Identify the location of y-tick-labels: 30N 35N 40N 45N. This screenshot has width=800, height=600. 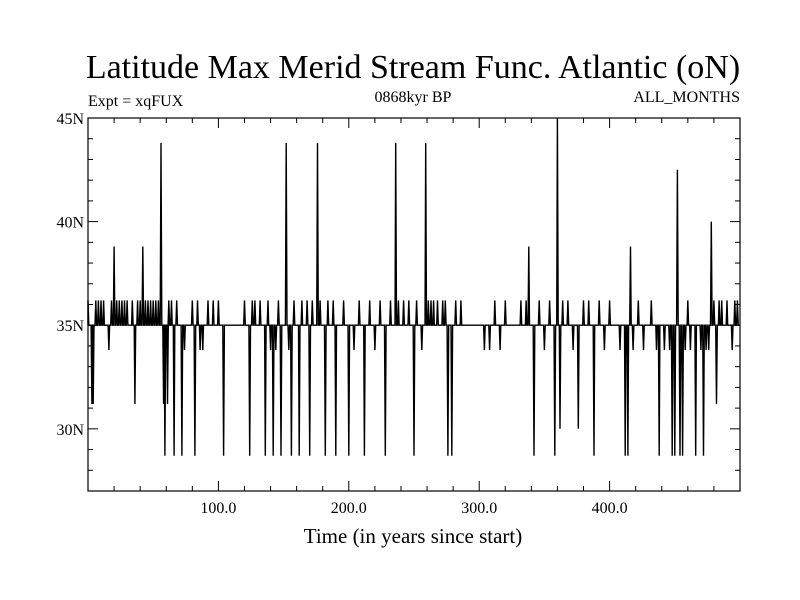
(70, 275).